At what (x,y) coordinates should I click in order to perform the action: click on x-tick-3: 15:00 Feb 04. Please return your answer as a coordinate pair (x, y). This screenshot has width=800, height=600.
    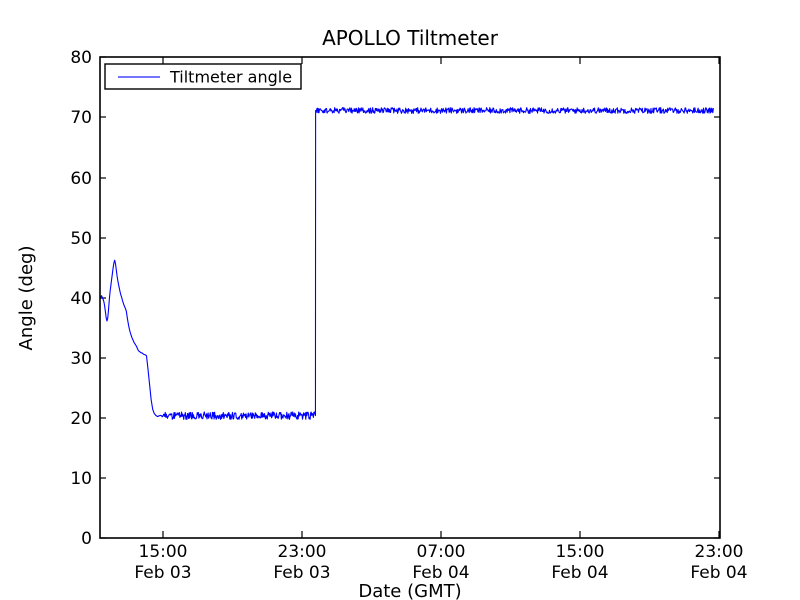
    Looking at the image, I should click on (580, 320).